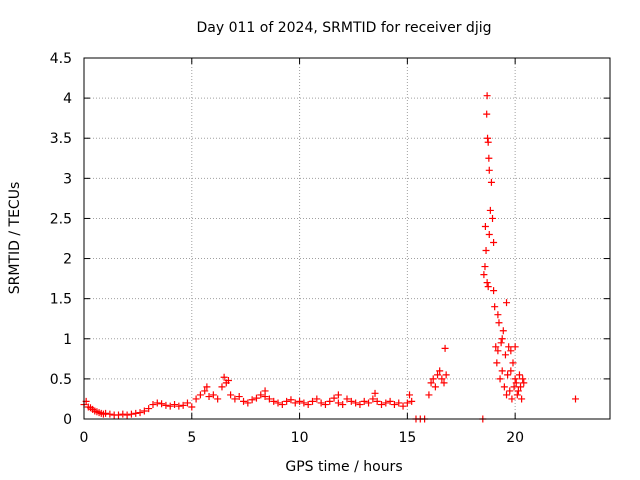 This screenshot has height=480, width=640. I want to click on y-tick-label: 4.5, so click(61, 59).